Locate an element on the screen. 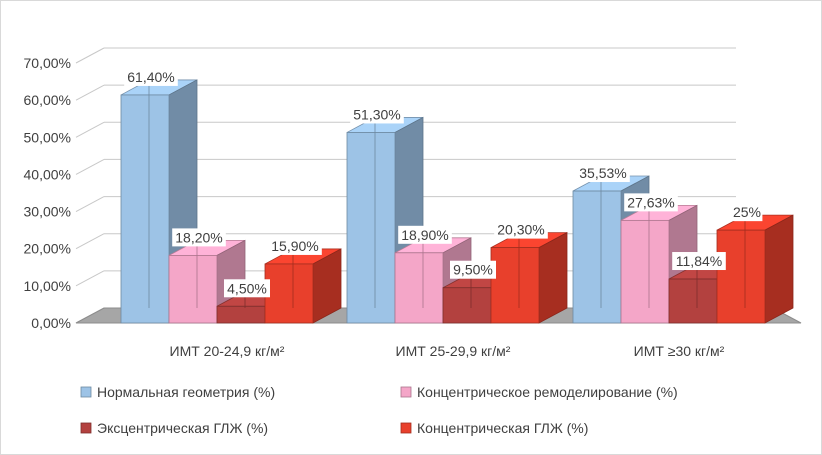 The image size is (822, 455). y-tick-label: 40,00% is located at coordinates (47, 174).